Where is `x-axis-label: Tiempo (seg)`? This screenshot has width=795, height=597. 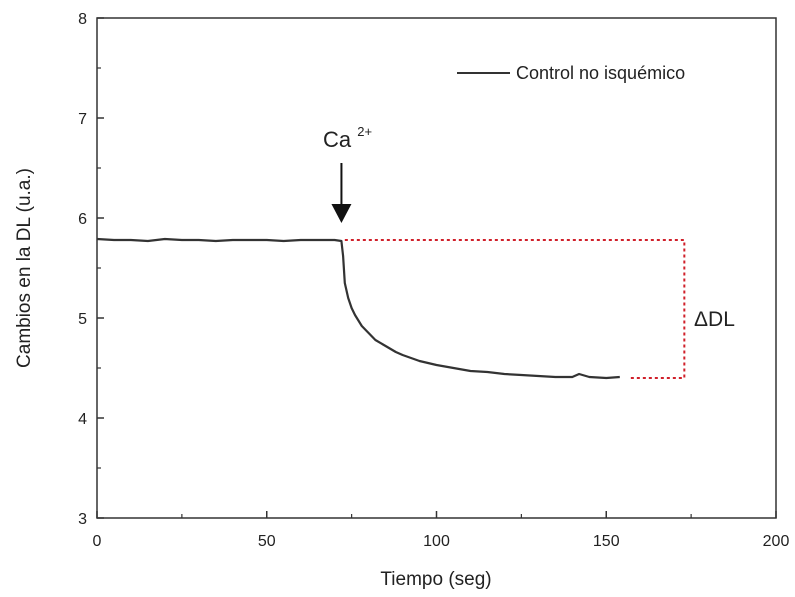 x-axis-label: Tiempo (seg) is located at coordinates (435, 579).